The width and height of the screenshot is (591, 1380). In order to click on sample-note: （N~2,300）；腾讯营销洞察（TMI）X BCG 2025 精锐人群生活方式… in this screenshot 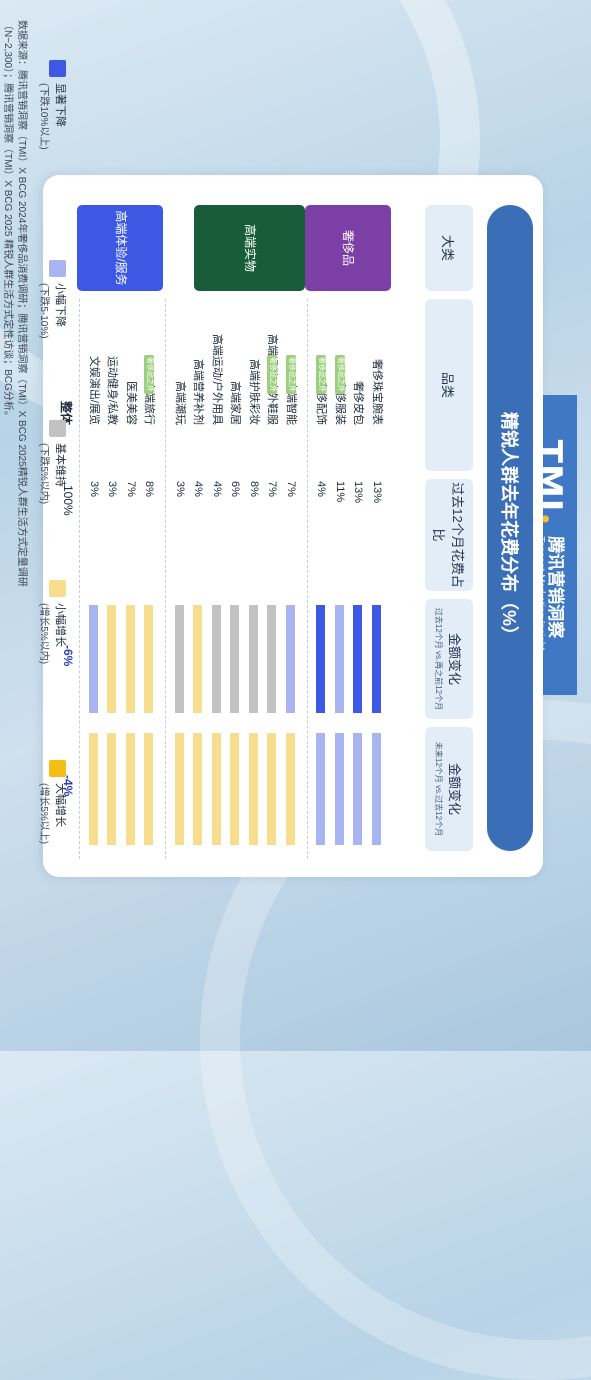, I will do `click(7, 220)`.